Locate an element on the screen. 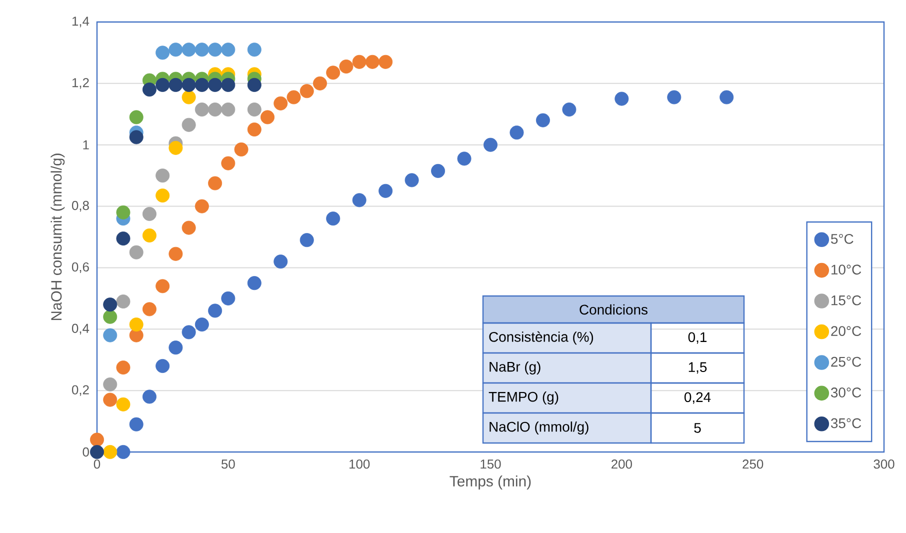 This screenshot has width=906, height=533. annotation: NaBr (g) is located at coordinates (515, 367).